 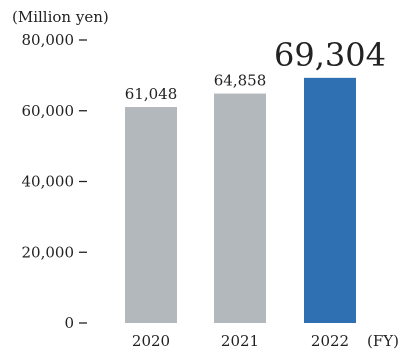 I want to click on value-labels: 61,048 64,858 69,304, so click(x=255, y=69).